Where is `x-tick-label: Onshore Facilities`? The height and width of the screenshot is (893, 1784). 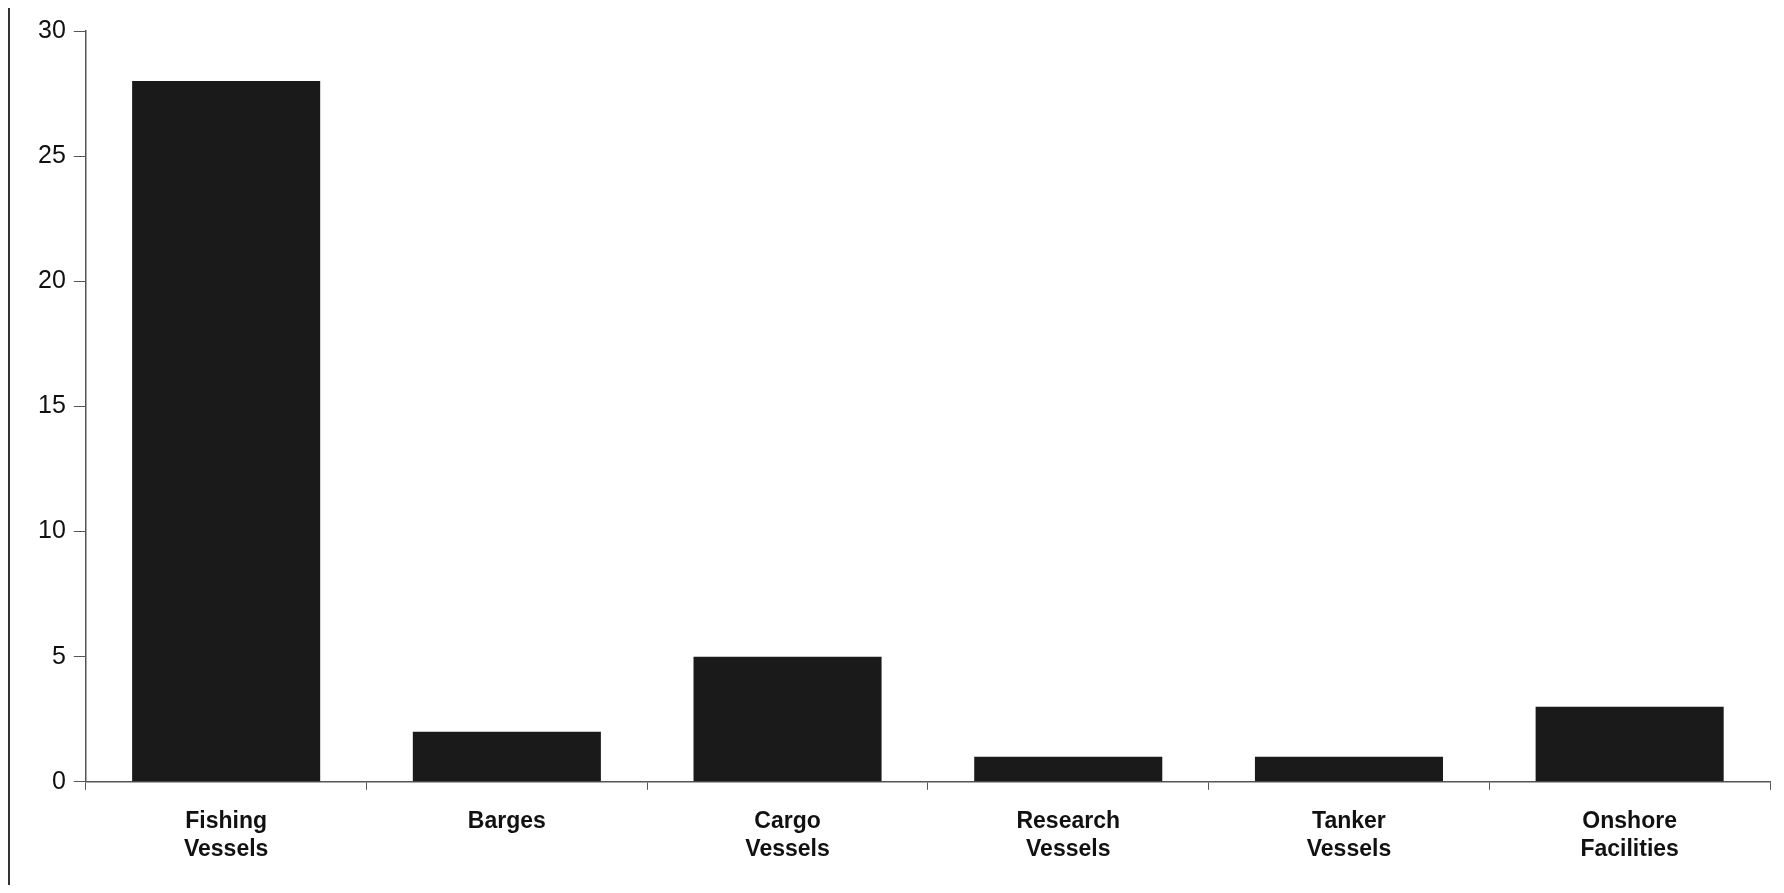 x-tick-label: Onshore Facilities is located at coordinates (1629, 833).